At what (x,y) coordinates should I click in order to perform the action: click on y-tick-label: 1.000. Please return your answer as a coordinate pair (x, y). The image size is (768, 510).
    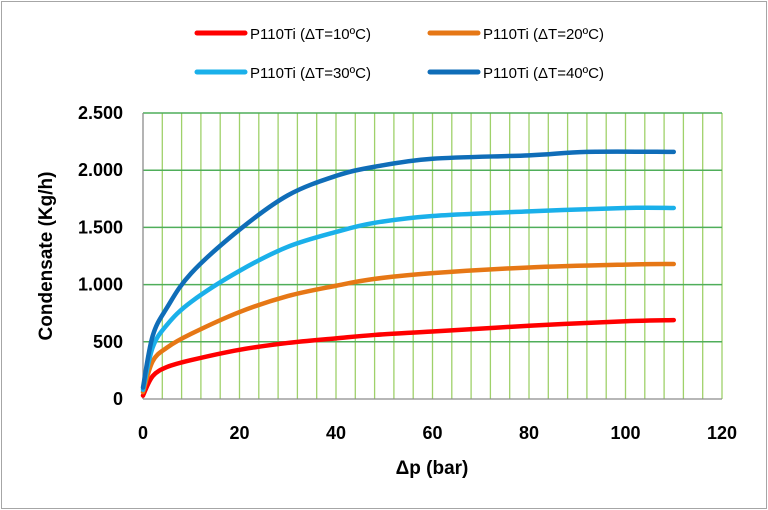
    Looking at the image, I should click on (100, 285).